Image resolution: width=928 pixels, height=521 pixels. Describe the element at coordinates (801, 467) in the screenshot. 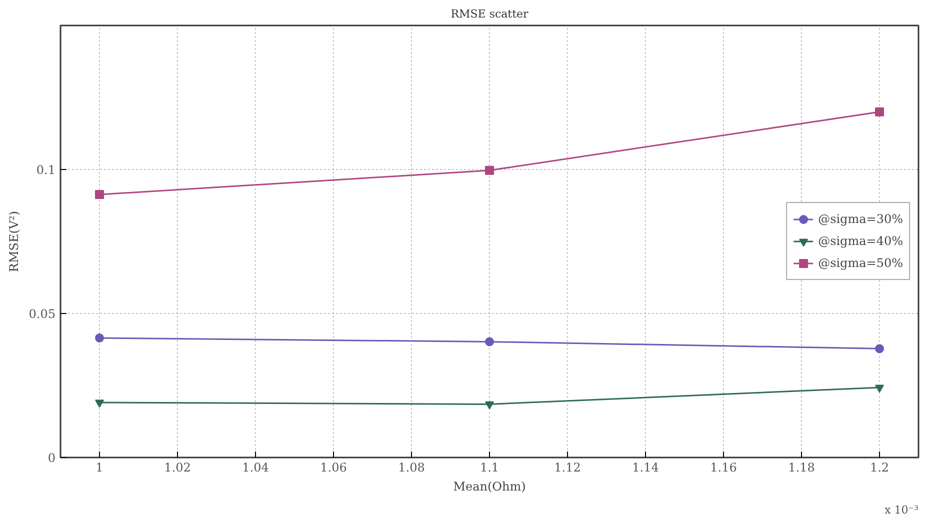

I see `x-tick-label: 1.18` at that location.